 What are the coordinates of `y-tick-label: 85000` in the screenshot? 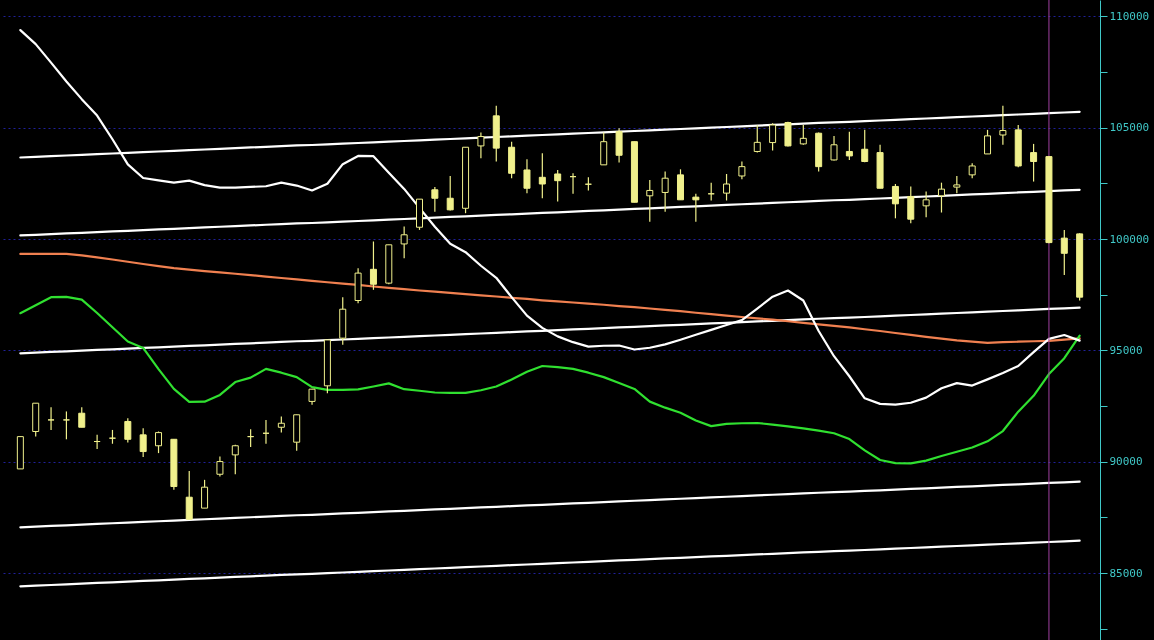 It's located at (1126, 573).